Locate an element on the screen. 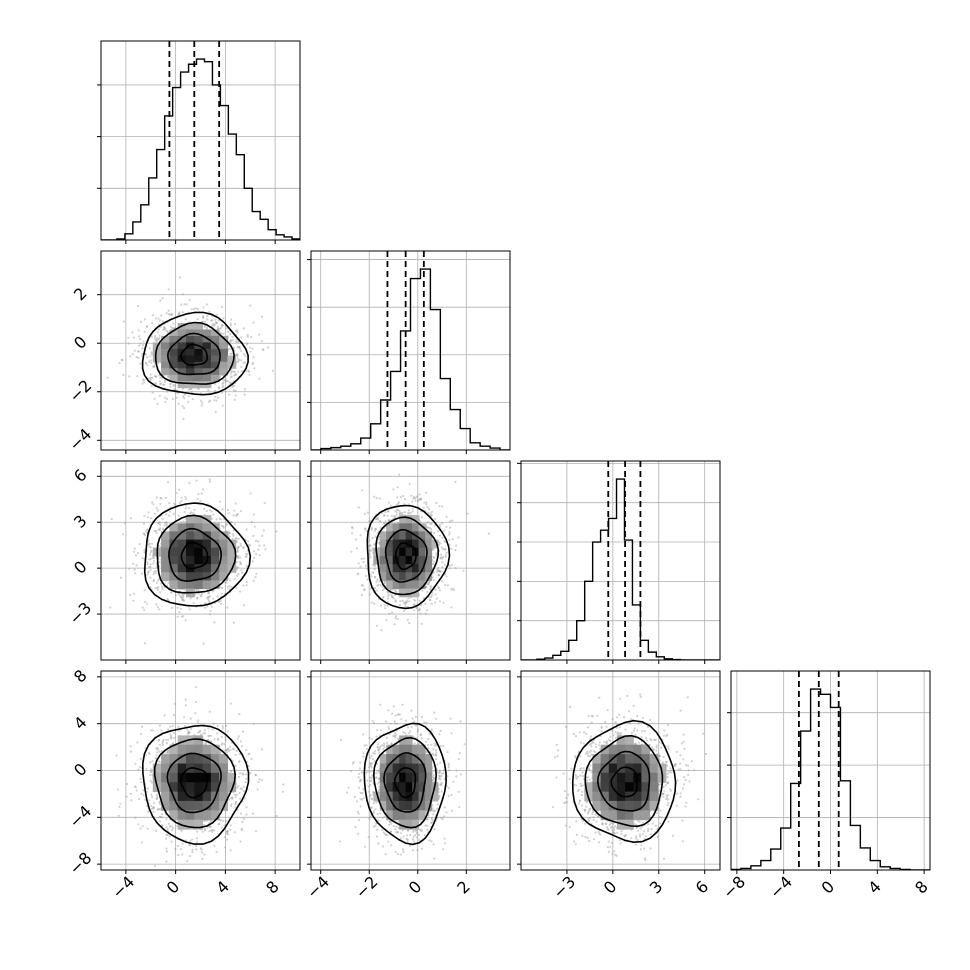 This screenshot has width=970, height=970. ytick-label: 0 is located at coordinates (80, 567).